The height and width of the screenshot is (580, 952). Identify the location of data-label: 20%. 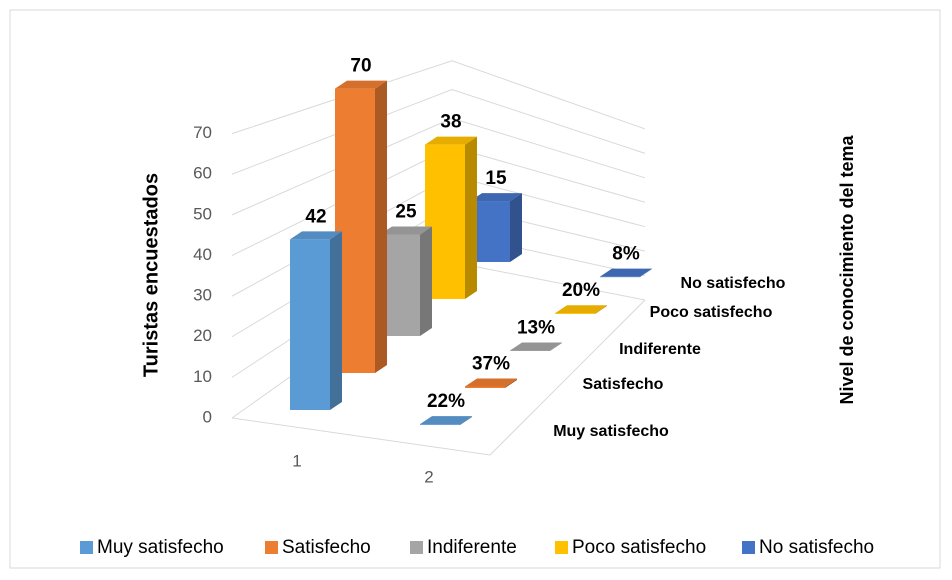
(581, 290).